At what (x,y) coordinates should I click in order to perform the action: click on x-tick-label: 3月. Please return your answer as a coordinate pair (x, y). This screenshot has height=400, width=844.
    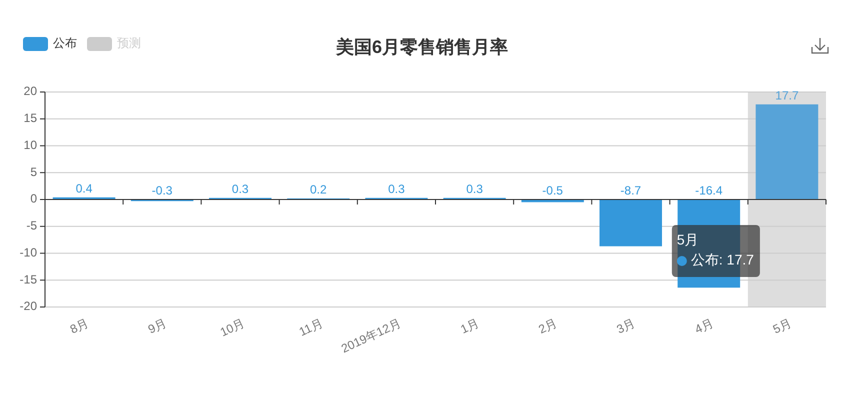
    Looking at the image, I should click on (626, 326).